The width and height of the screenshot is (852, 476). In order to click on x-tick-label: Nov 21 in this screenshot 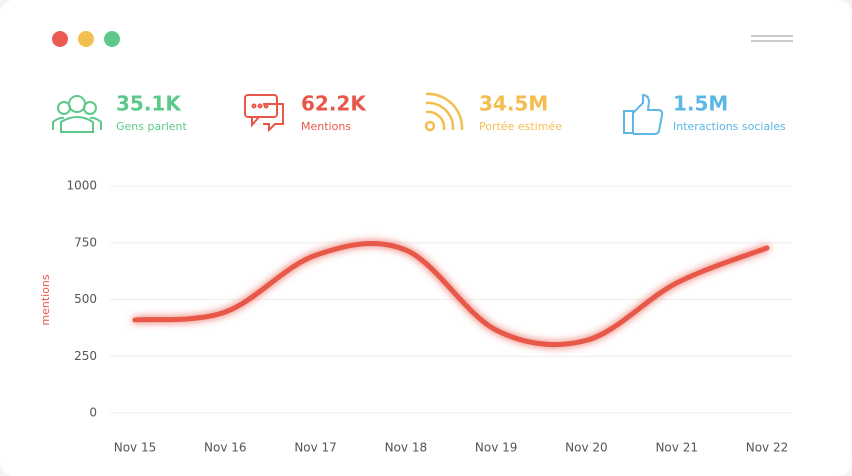, I will do `click(676, 448)`.